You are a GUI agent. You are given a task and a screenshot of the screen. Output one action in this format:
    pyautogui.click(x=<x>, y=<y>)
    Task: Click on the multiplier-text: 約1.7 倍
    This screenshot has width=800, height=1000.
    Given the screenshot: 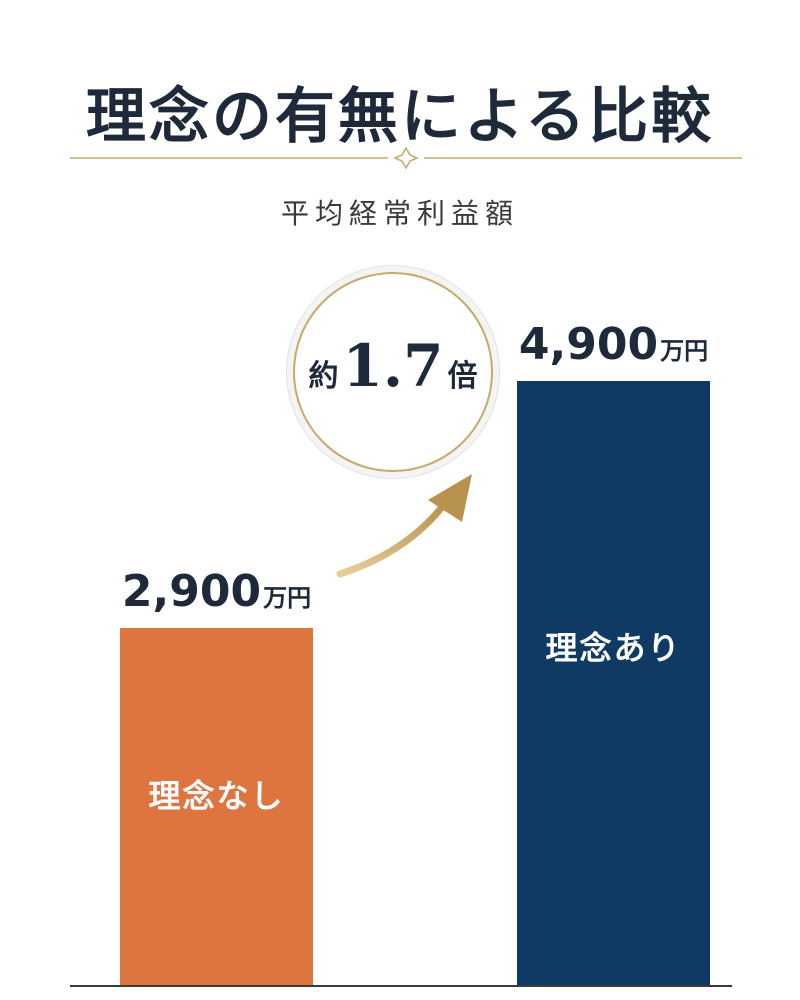 What is the action you would take?
    pyautogui.click(x=393, y=366)
    